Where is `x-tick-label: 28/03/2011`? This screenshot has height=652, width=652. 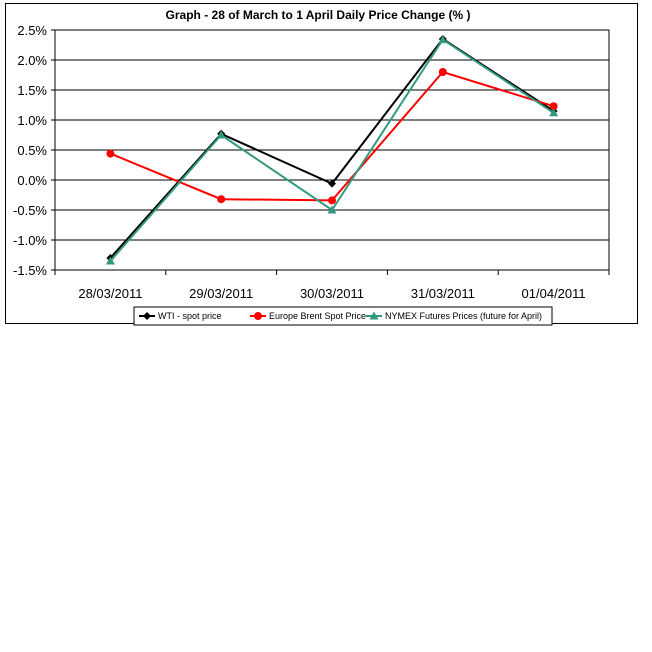 x-tick-label: 28/03/2011 is located at coordinates (110, 293).